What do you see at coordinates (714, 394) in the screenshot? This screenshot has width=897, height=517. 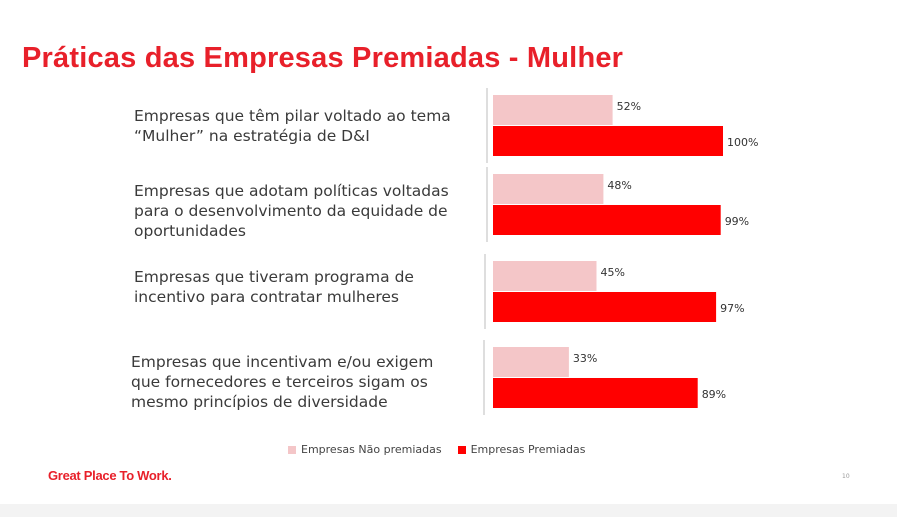 I see `data-label-premiadas-4: 89%` at bounding box center [714, 394].